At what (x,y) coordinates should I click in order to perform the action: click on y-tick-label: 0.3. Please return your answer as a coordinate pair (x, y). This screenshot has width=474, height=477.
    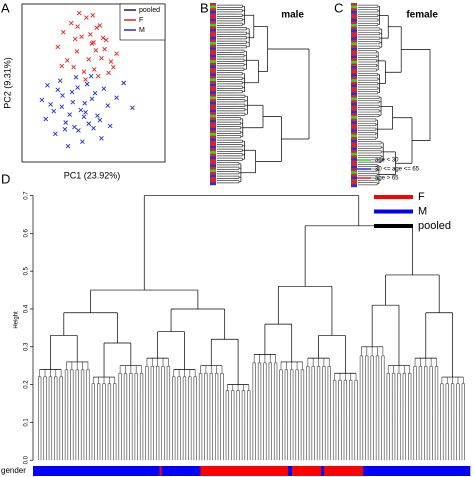
    Looking at the image, I should click on (27, 346).